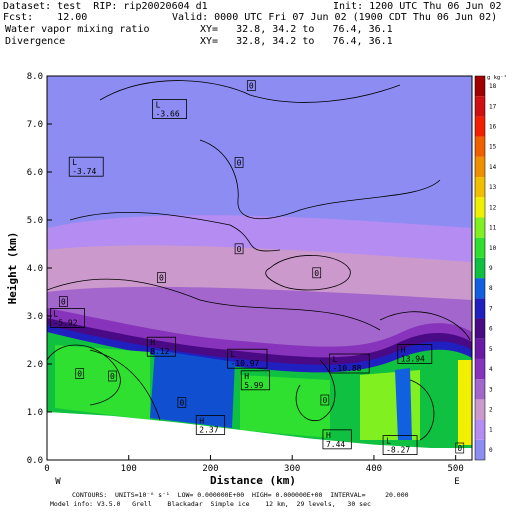 This screenshot has width=512, height=512. I want to click on fcst-line: Fcst: 12.00, so click(45, 17).